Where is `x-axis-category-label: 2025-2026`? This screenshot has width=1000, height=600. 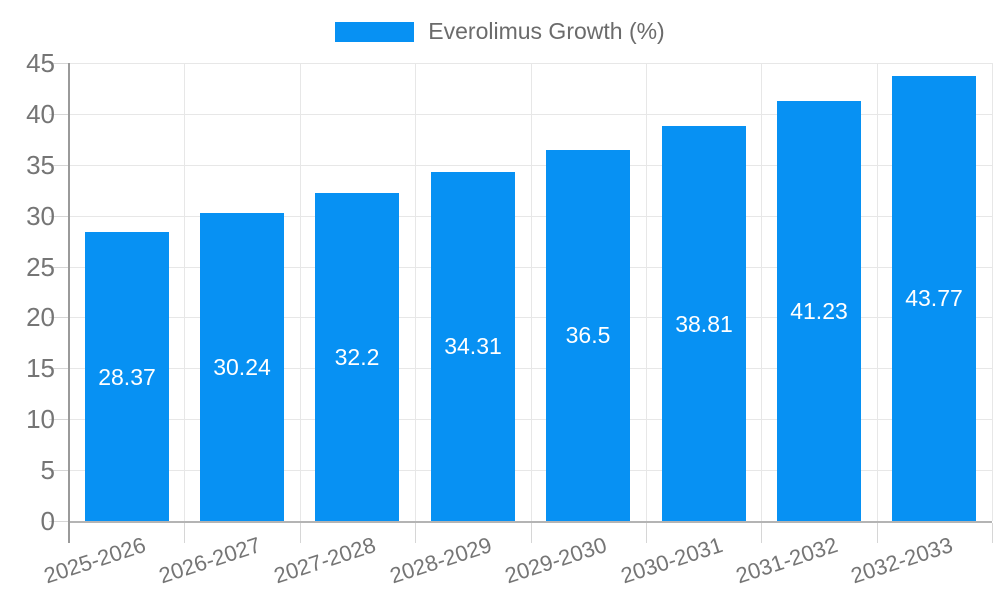 x-axis-category-label: 2025-2026 is located at coordinates (94, 560).